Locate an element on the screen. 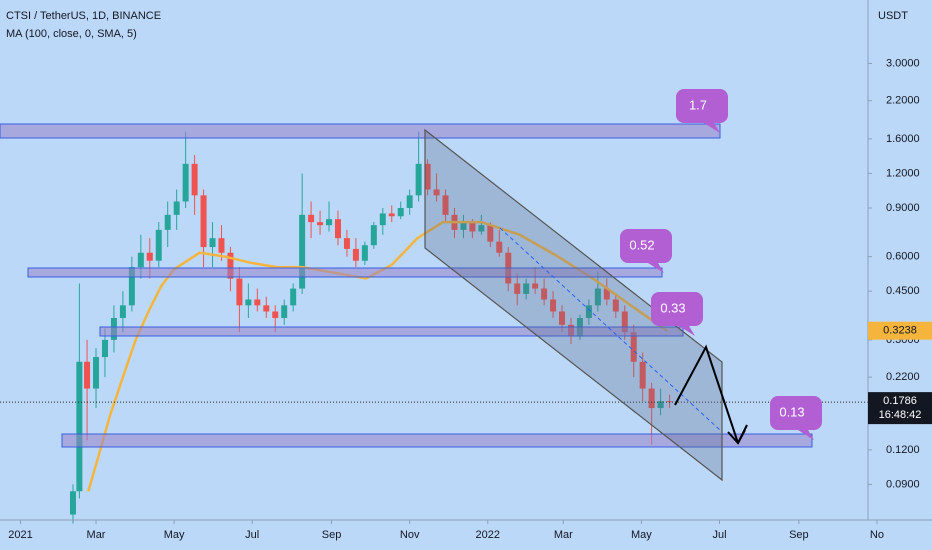 The width and height of the screenshot is (932, 550). x-tick-label: 2022 is located at coordinates (488, 535).